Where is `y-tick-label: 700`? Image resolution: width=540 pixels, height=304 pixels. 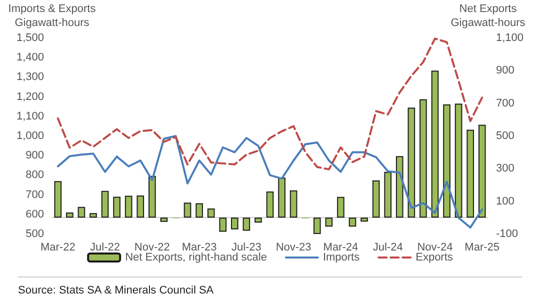 y-tick-label: 700 is located at coordinates (35, 194).